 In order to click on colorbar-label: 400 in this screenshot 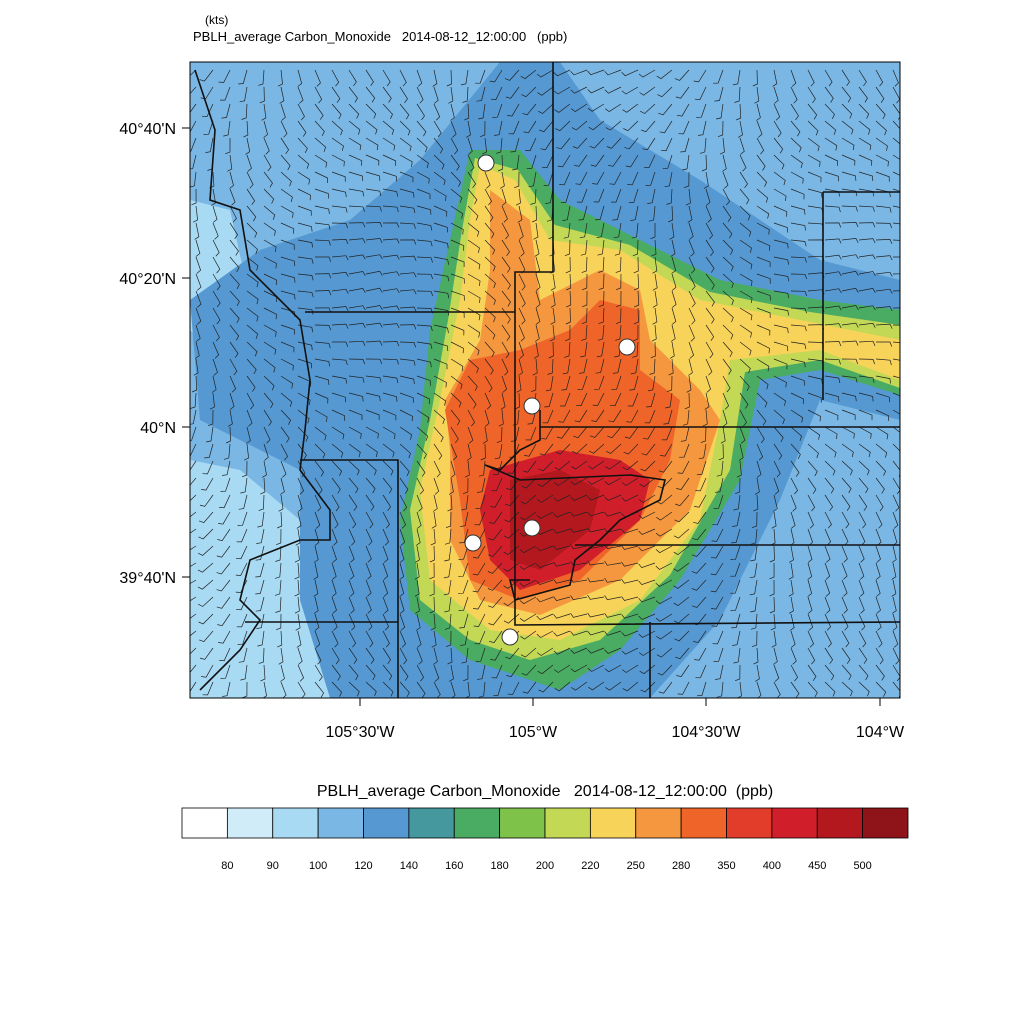, I will do `click(772, 866)`.